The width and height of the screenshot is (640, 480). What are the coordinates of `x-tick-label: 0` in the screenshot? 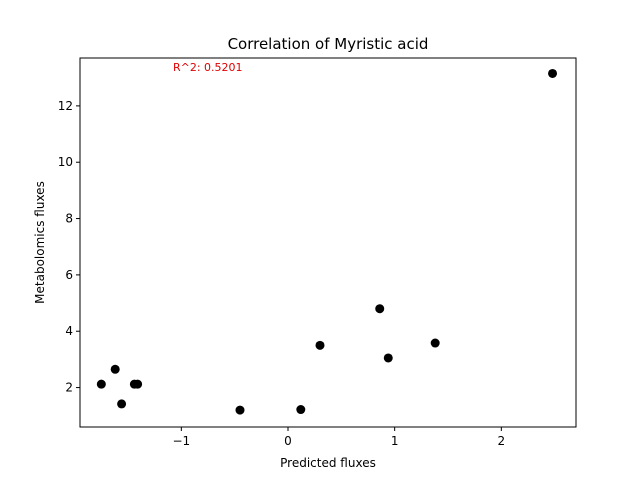 It's located at (288, 441).